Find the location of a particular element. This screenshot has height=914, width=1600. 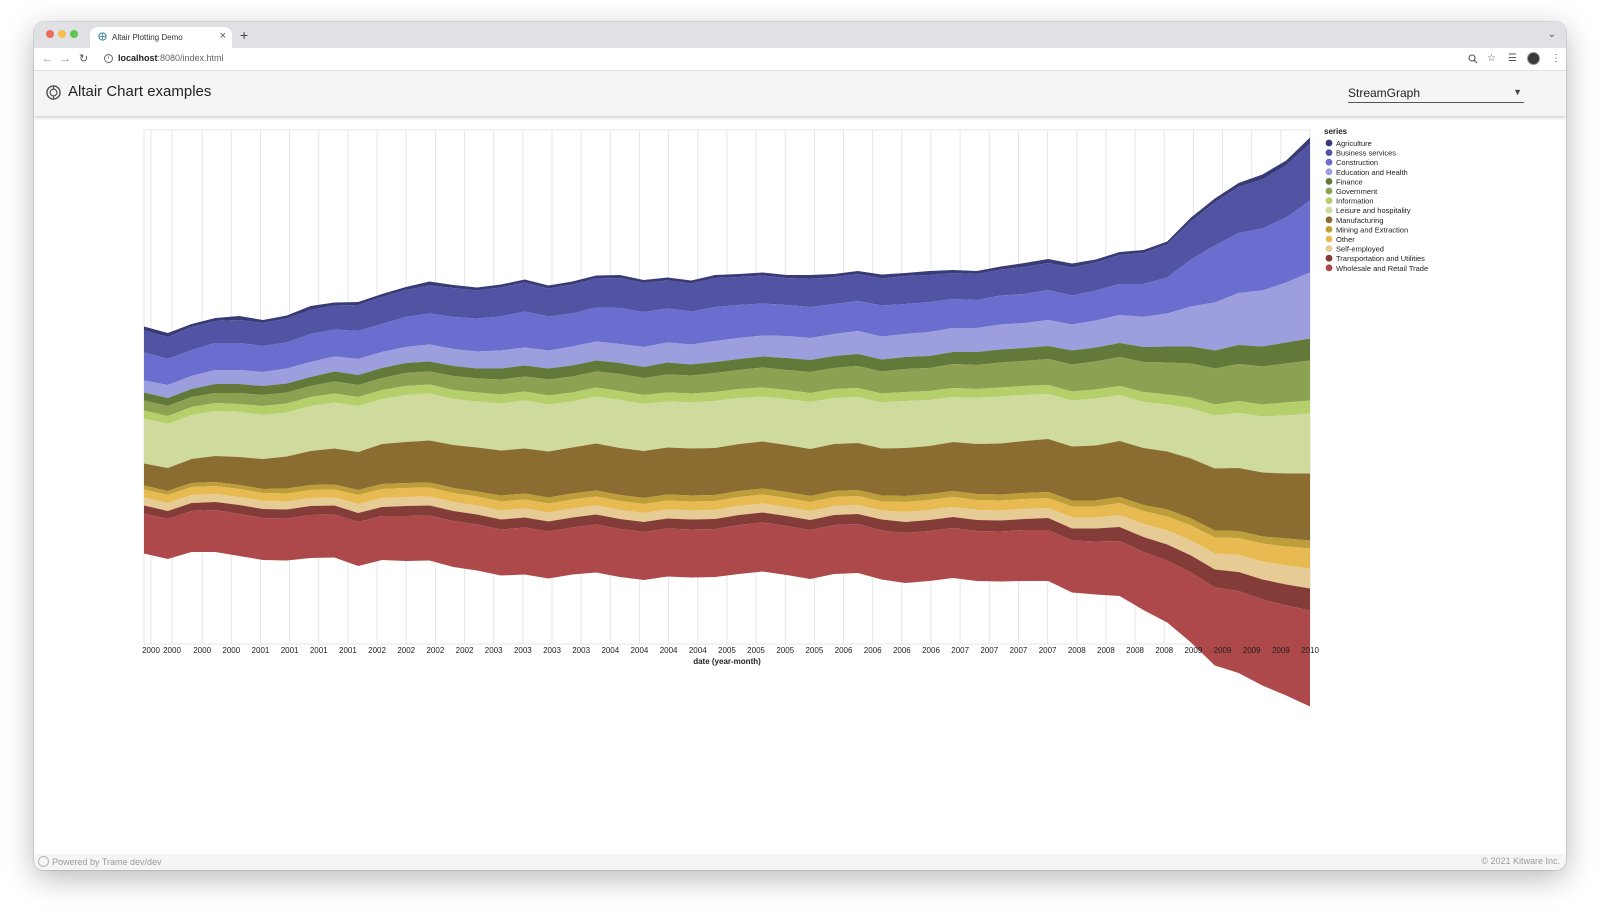

legend-label: Finance is located at coordinates (1349, 181).